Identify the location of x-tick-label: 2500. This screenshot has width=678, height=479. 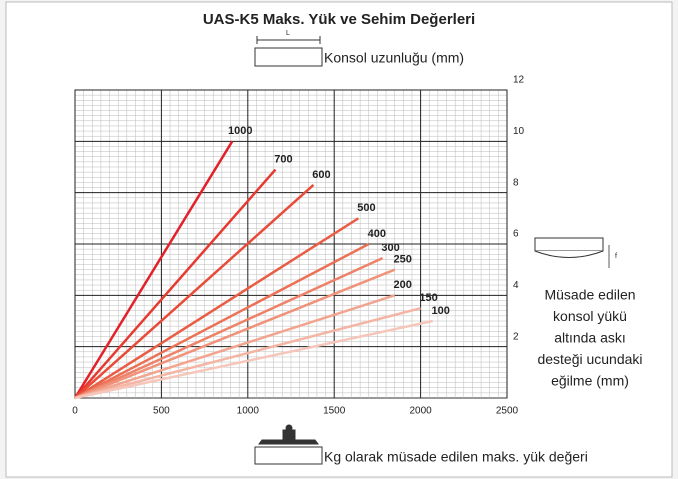
(507, 411).